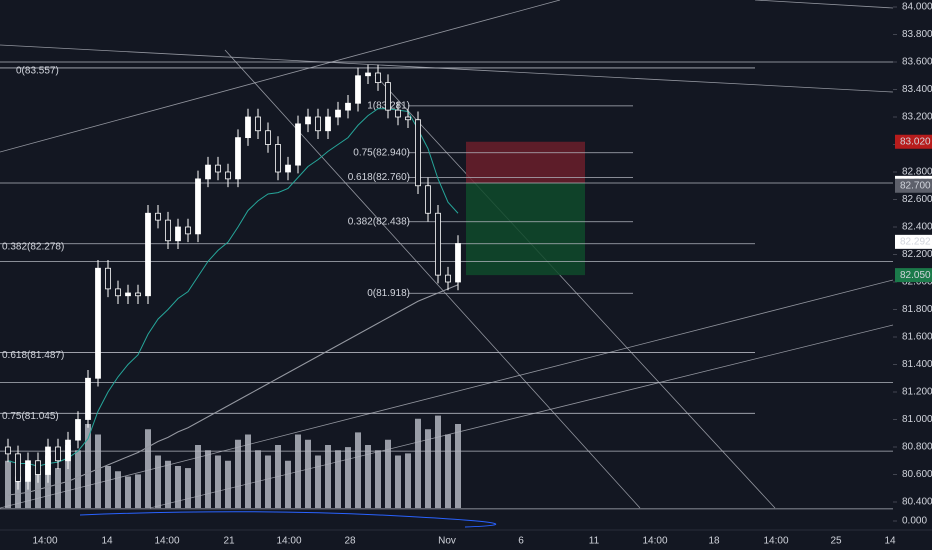  What do you see at coordinates (917, 117) in the screenshot?
I see `y-tick-label: 83.200` at bounding box center [917, 117].